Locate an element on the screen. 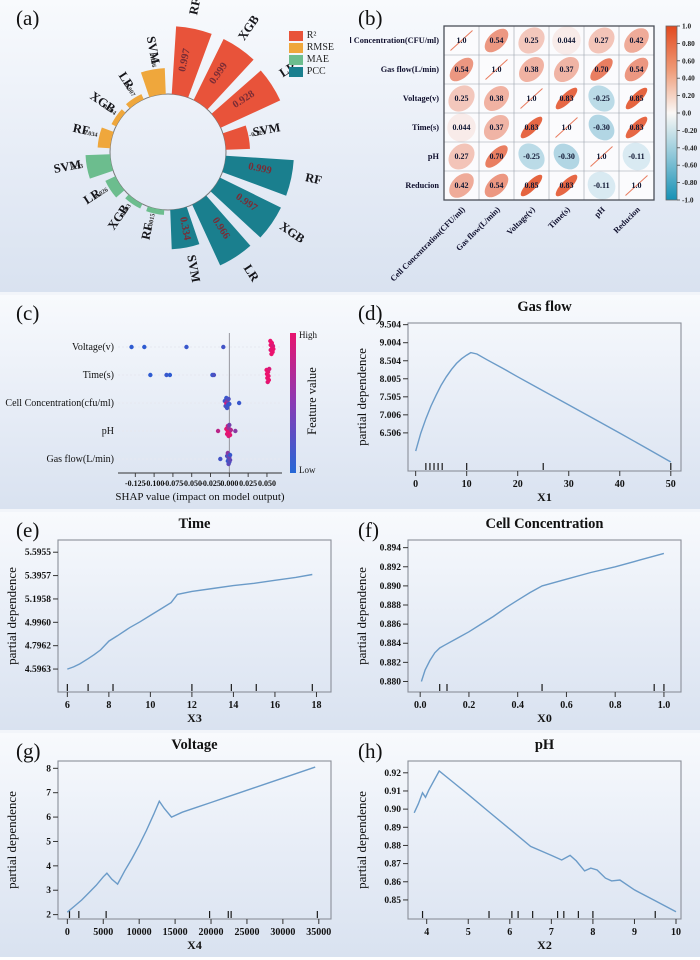 This screenshot has width=700, height=960. row-separator is located at coordinates (350, 293).